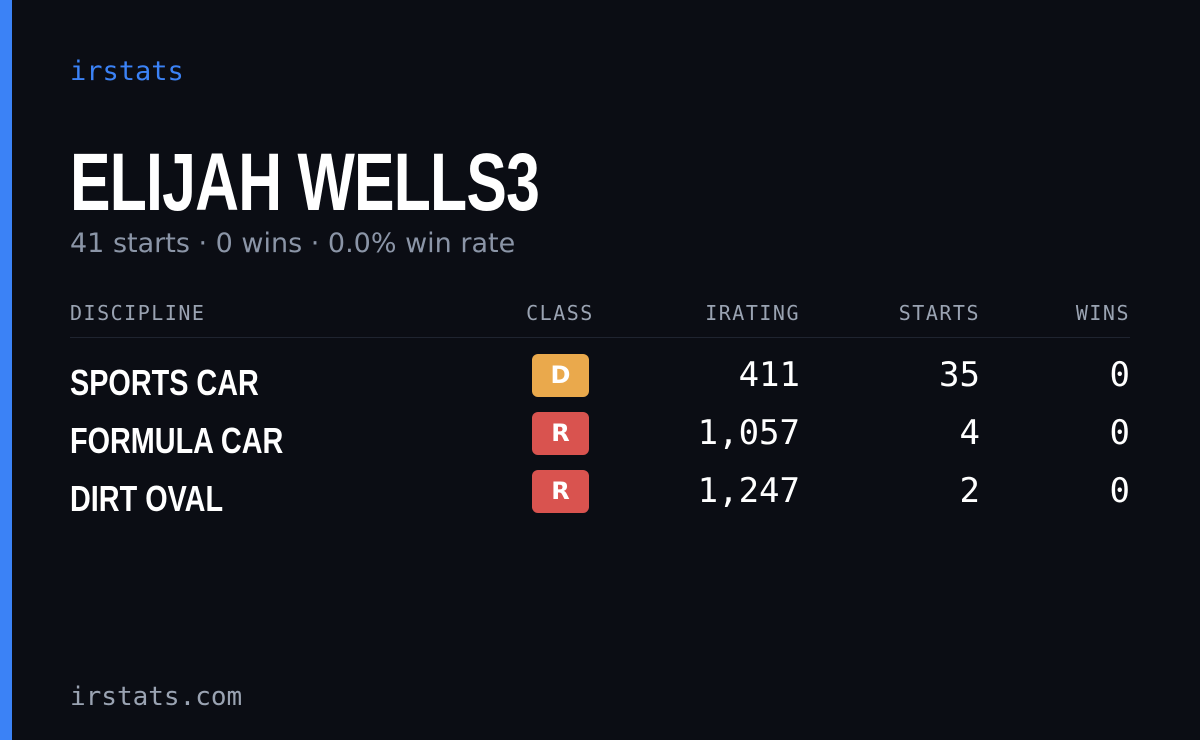 This screenshot has width=1200, height=740. What do you see at coordinates (752, 313) in the screenshot?
I see `column-header: IRATING` at bounding box center [752, 313].